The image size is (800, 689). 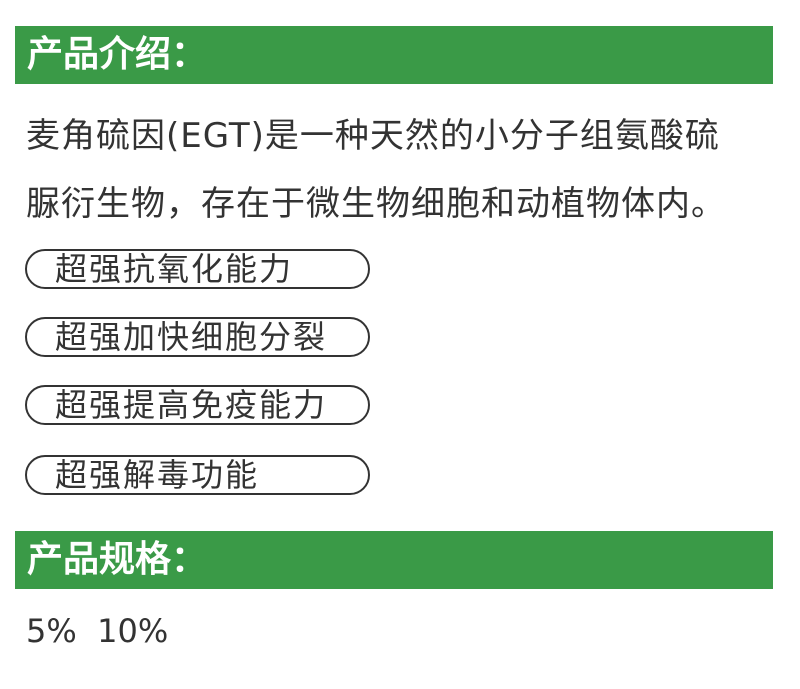 What do you see at coordinates (394, 55) in the screenshot?
I see `intro-heading: 产品介绍：` at bounding box center [394, 55].